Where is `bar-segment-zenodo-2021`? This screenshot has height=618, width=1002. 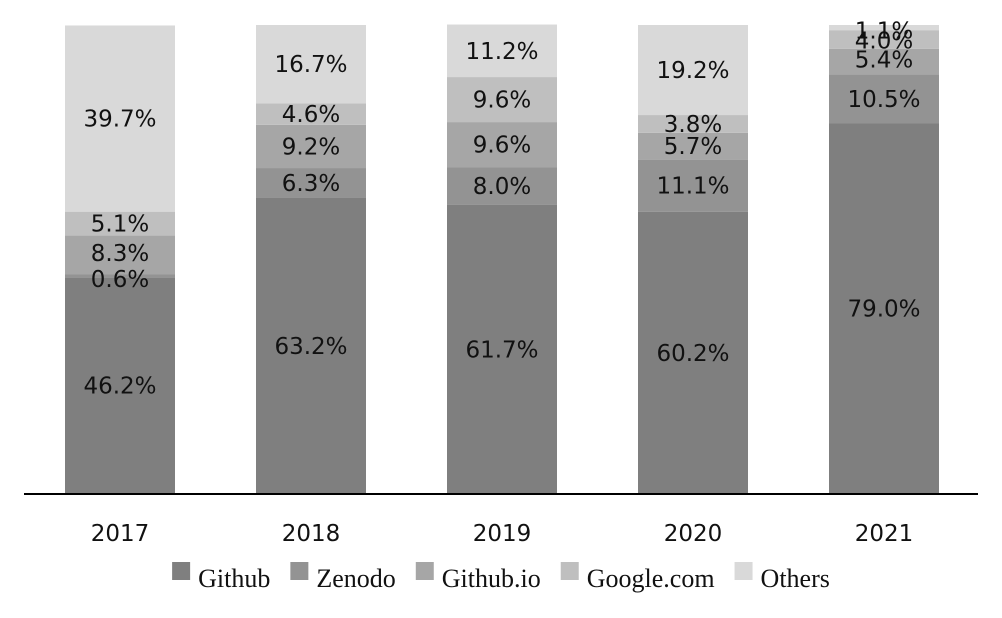 bar-segment-zenodo-2021 is located at coordinates (884, 99).